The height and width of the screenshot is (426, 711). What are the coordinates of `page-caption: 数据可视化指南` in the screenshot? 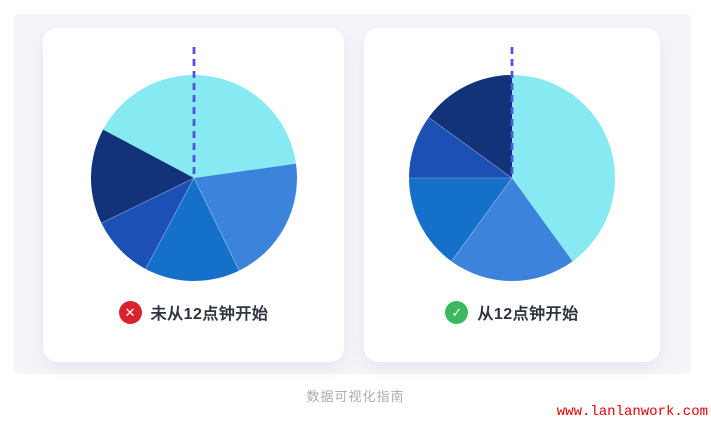 It's located at (355, 396).